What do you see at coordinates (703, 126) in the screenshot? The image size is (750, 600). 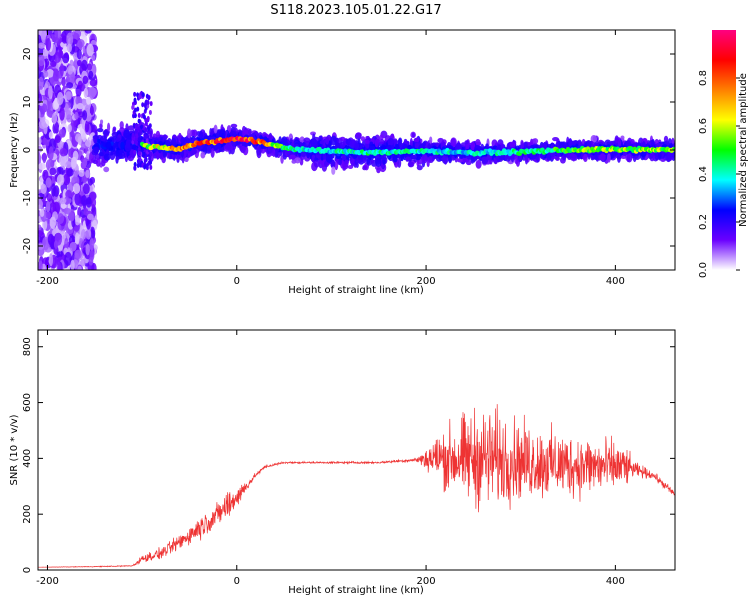 I see `colorbar-tick-label: 0.6` at bounding box center [703, 126].